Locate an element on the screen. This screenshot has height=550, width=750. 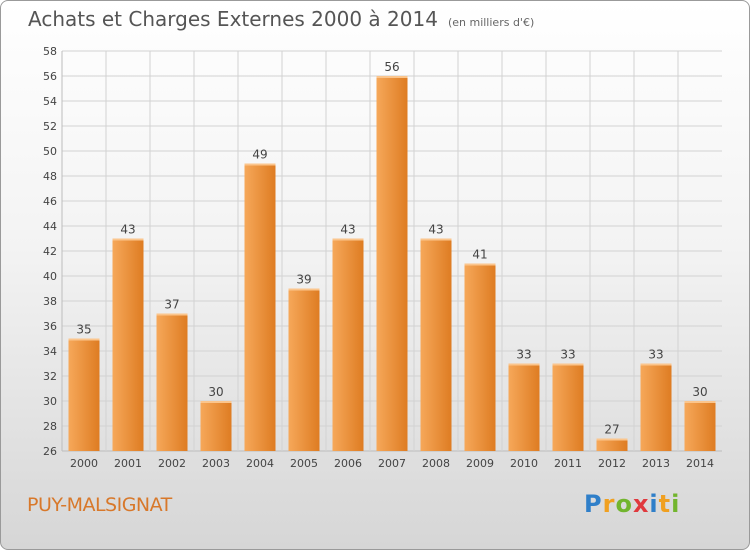
bar-2008 is located at coordinates (436, 344).